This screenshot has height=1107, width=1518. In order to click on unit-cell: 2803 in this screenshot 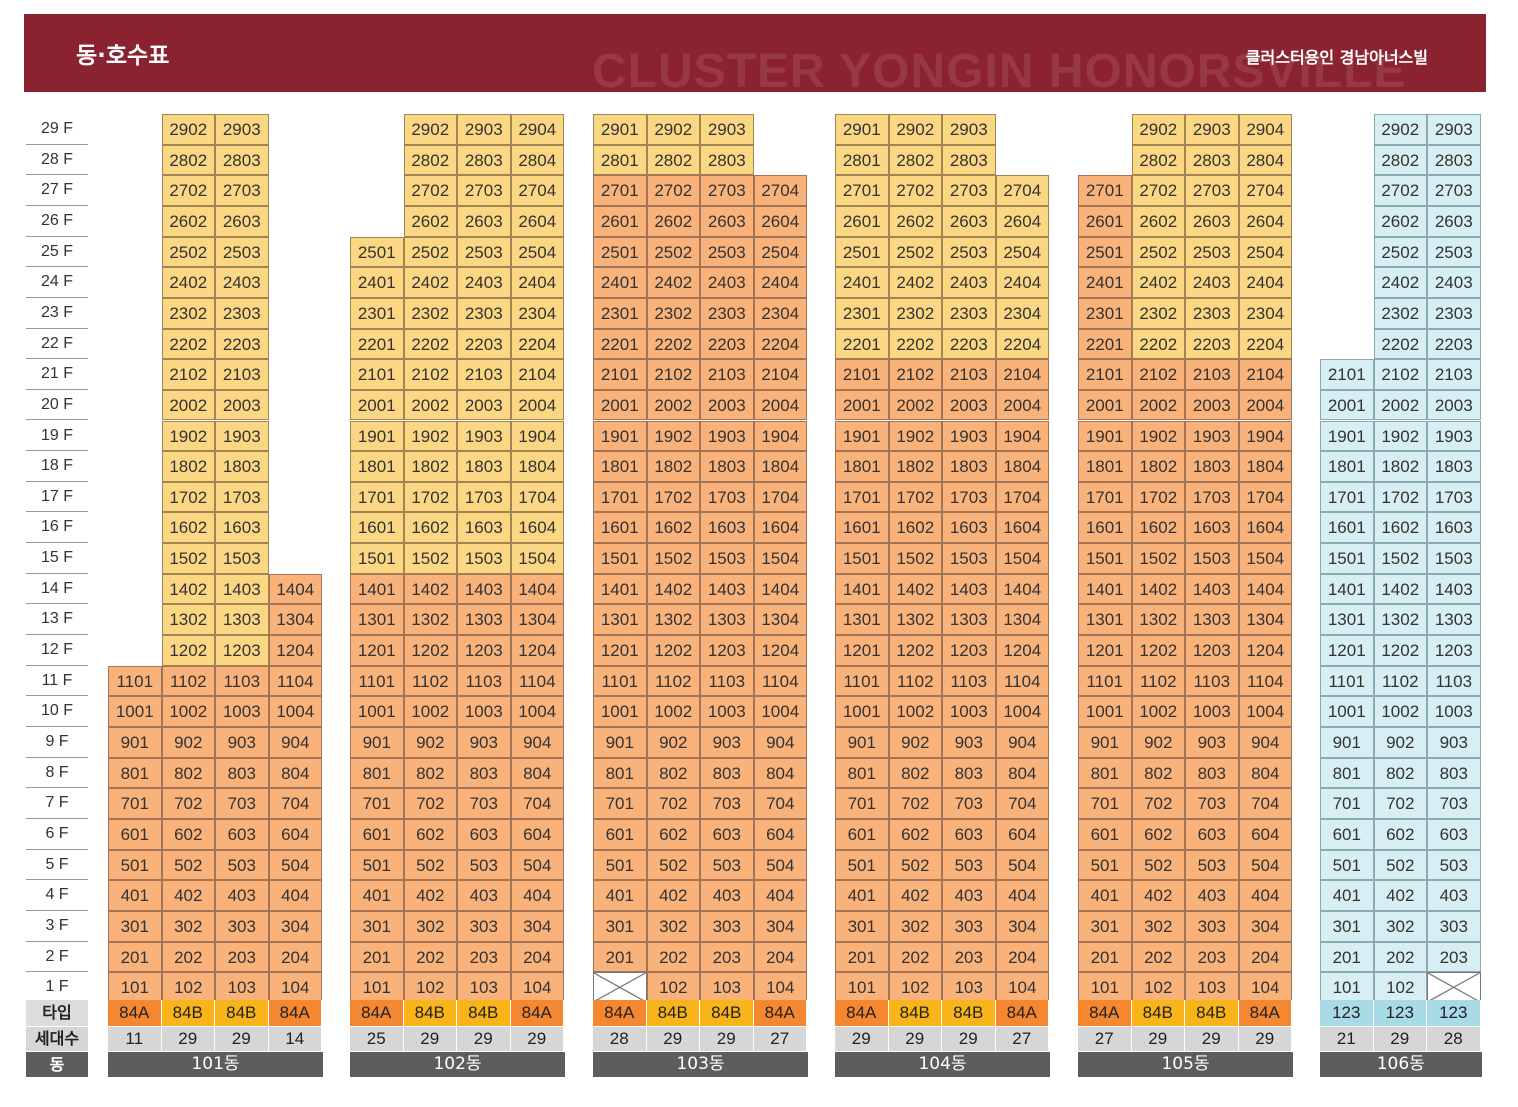, I will do `click(727, 160)`.